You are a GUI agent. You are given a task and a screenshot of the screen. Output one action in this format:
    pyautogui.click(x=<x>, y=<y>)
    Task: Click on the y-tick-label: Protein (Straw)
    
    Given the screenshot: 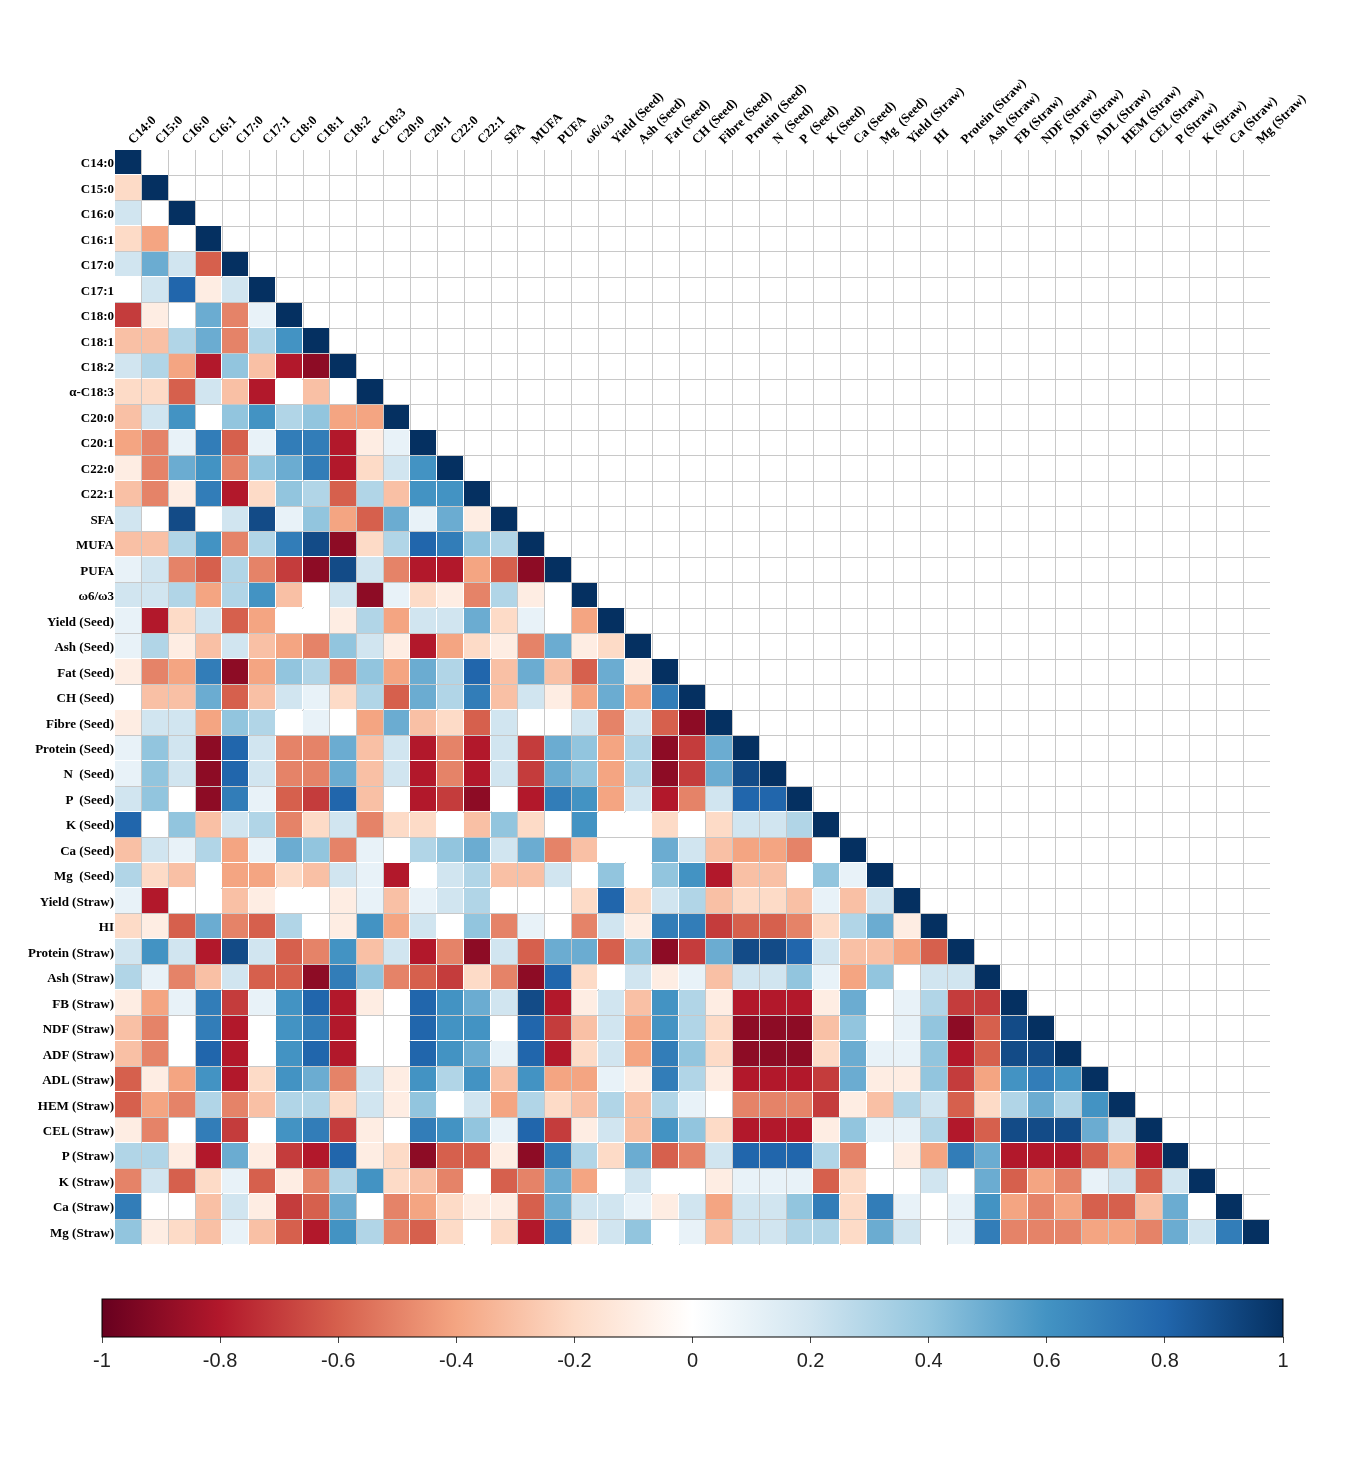 What is the action you would take?
    pyautogui.click(x=70, y=952)
    